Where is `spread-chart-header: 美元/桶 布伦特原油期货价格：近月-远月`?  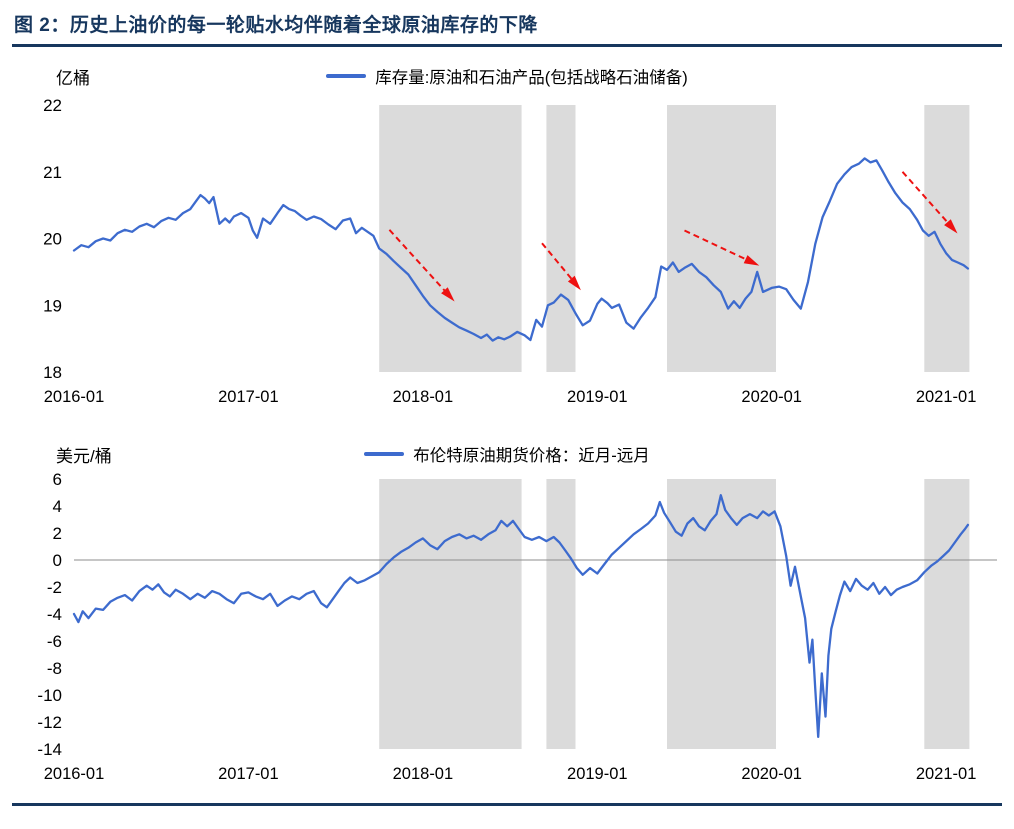 spread-chart-header: 美元/桶 布伦特原油期货价格：近月-远月 is located at coordinates (507, 452).